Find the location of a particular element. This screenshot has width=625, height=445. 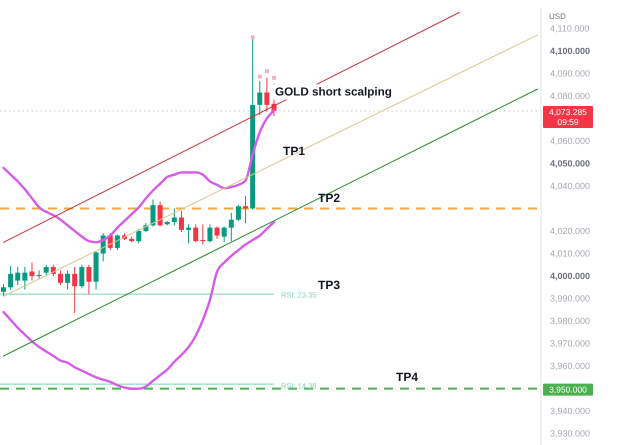

y-tick-label: 4,100.000 is located at coordinates (570, 51).